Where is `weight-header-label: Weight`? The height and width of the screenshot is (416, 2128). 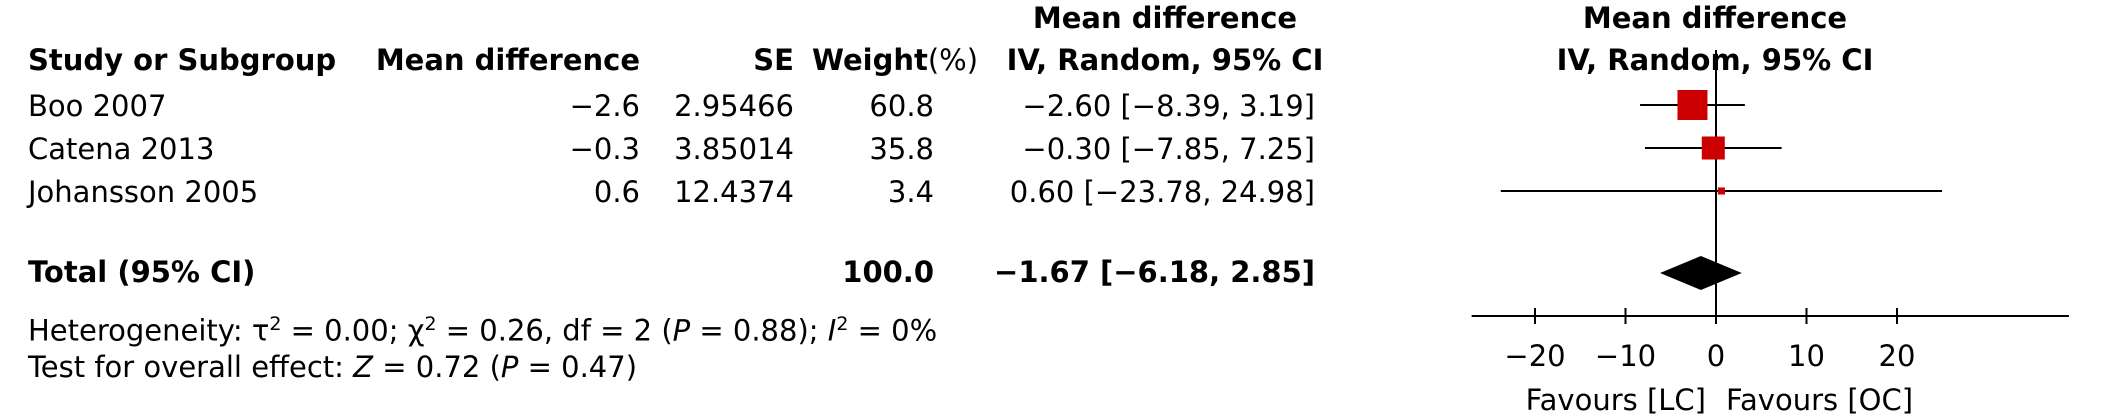
weight-header-label: Weight is located at coordinates (870, 60).